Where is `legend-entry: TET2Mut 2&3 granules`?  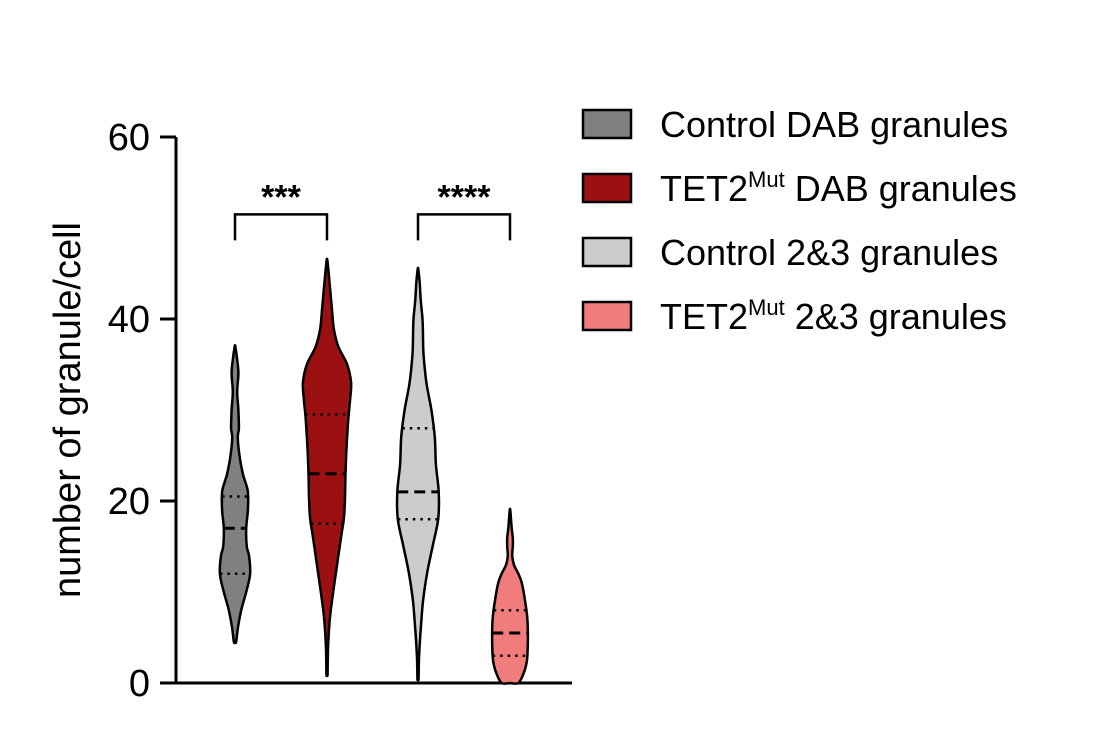
legend-entry: TET2Mut 2&3 granules is located at coordinates (794, 316).